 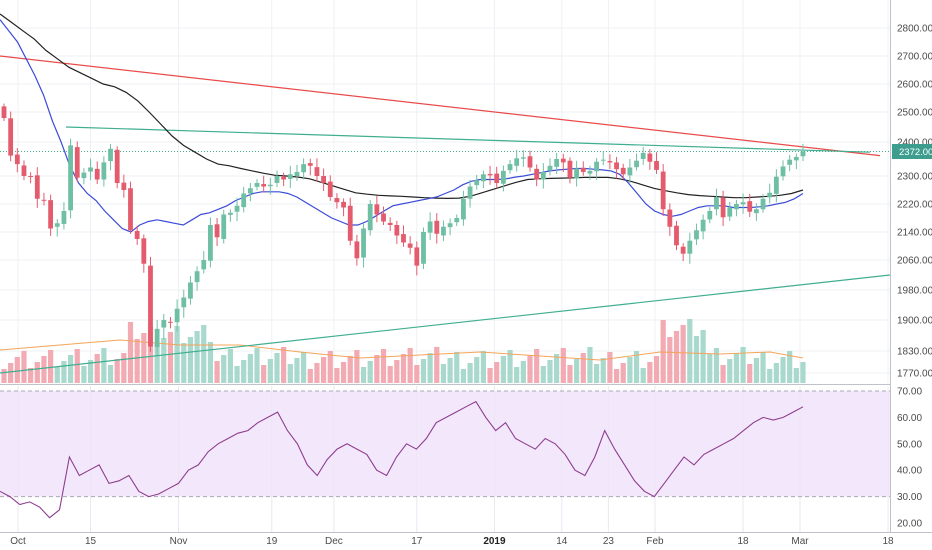 What do you see at coordinates (909, 458) in the screenshot?
I see `rsi-axis: 70.00 60.00 50.00 40.00 30.00 20.00` at bounding box center [909, 458].